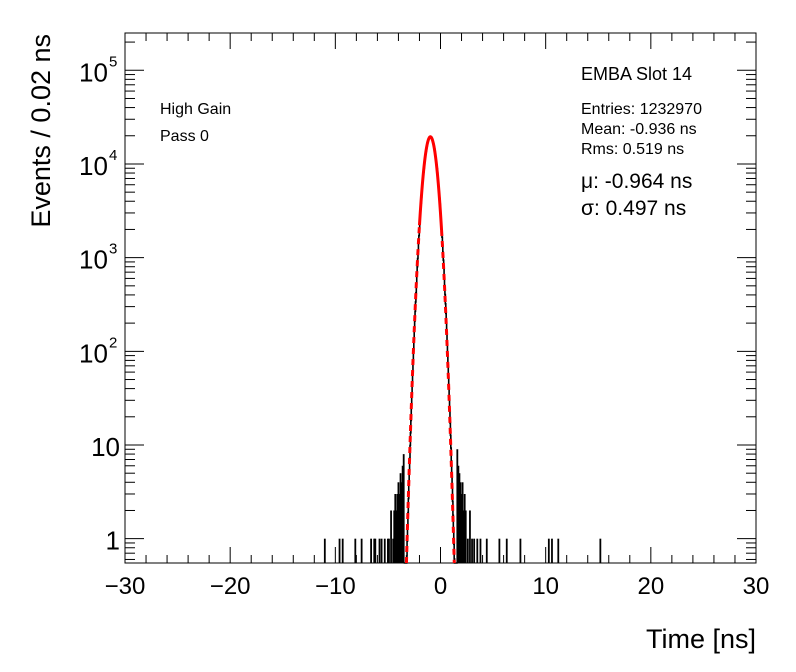 This screenshot has width=796, height=672. What do you see at coordinates (335, 586) in the screenshot?
I see `x-tick-label: −10` at bounding box center [335, 586].